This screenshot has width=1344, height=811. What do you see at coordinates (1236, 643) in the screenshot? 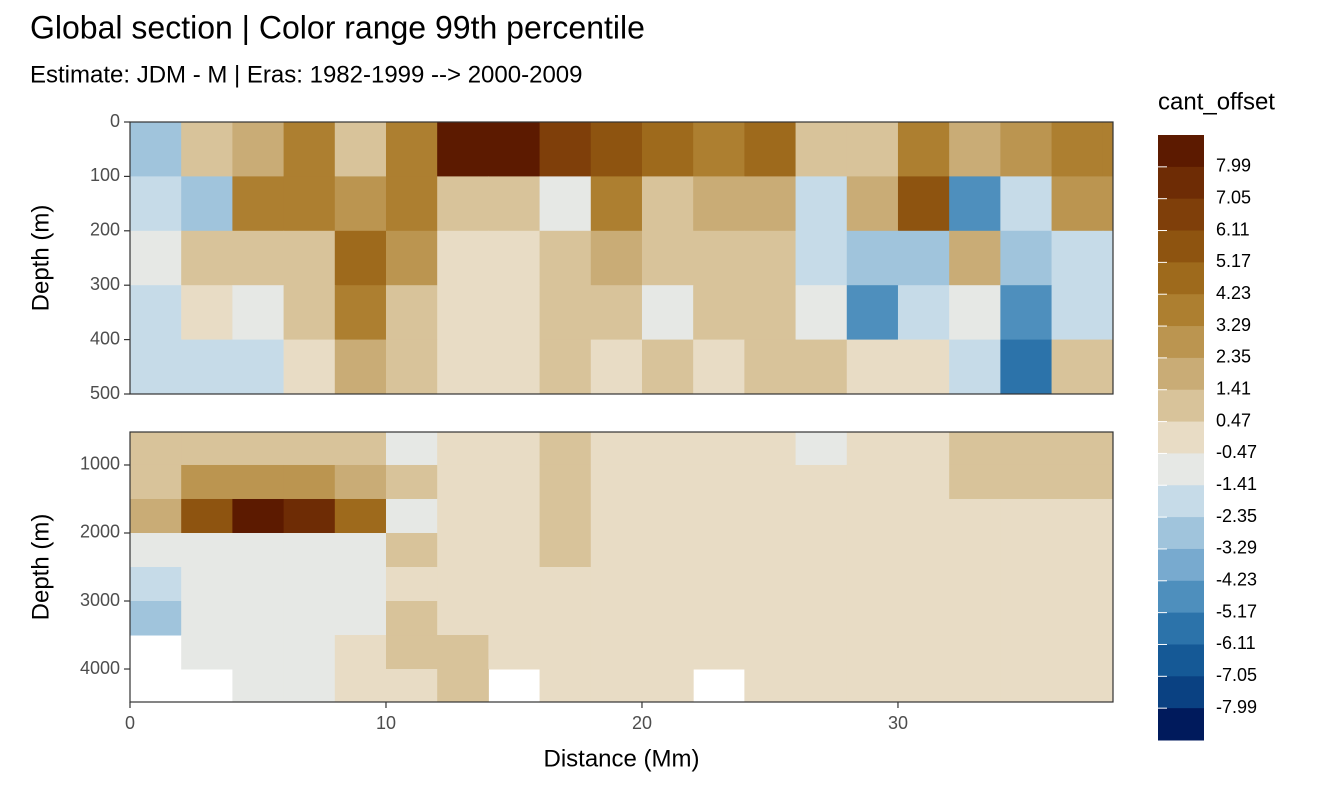
I see `legend-label: -6.11` at bounding box center [1236, 643].